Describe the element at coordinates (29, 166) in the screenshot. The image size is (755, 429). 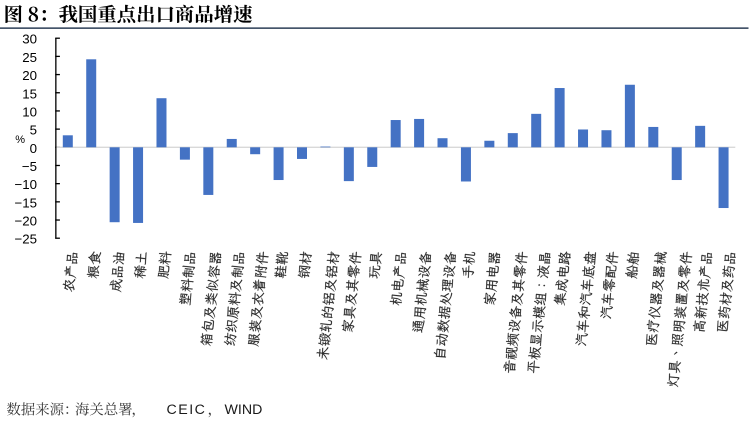
I see `svg-text: −5` at that location.